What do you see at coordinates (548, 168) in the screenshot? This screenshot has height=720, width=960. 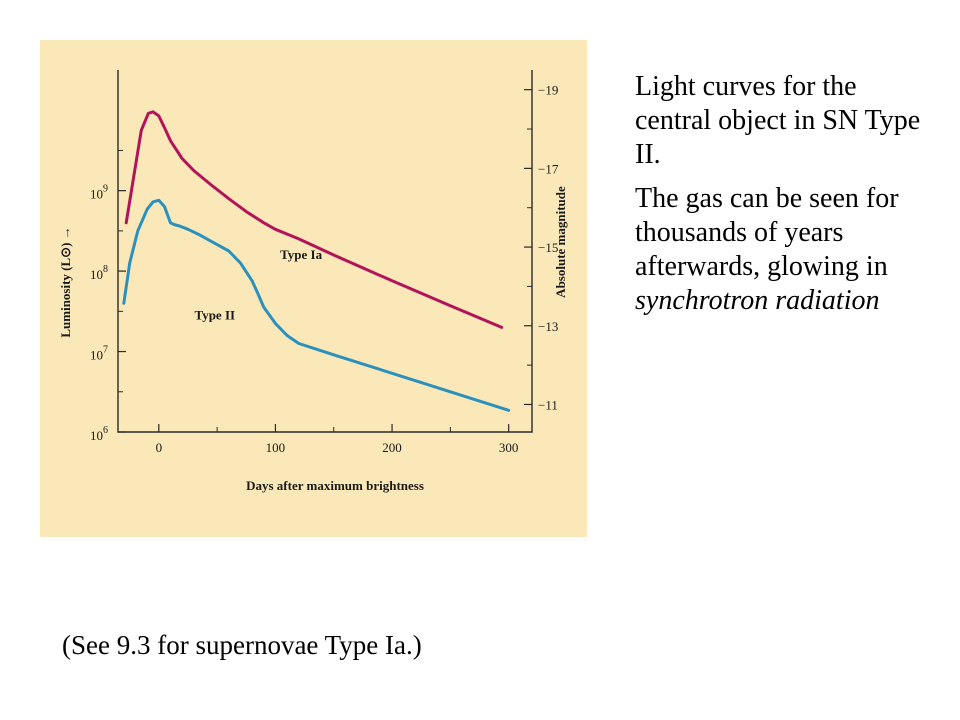 I see `y2-tick-label: −17` at bounding box center [548, 168].